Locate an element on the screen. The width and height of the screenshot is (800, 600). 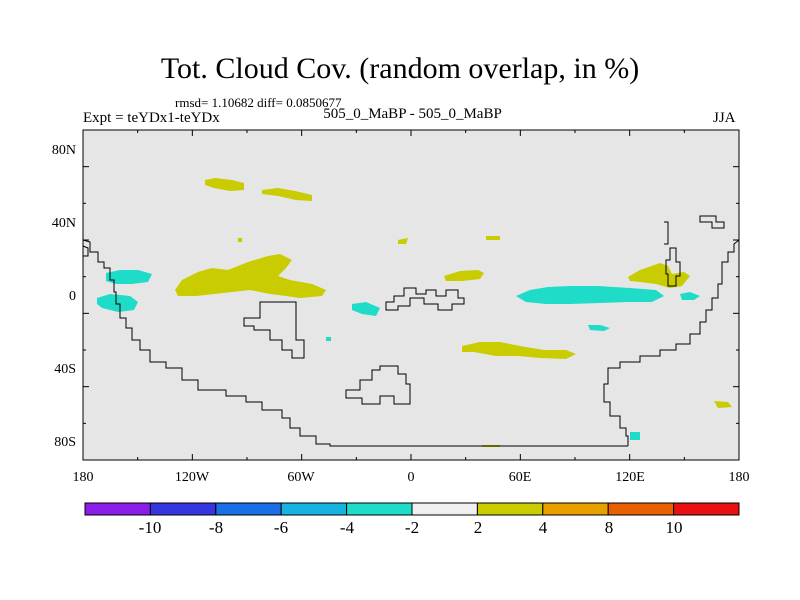
stats-label: rmsd= 1.10682 diff= 0.0850677 is located at coordinates (258, 102).